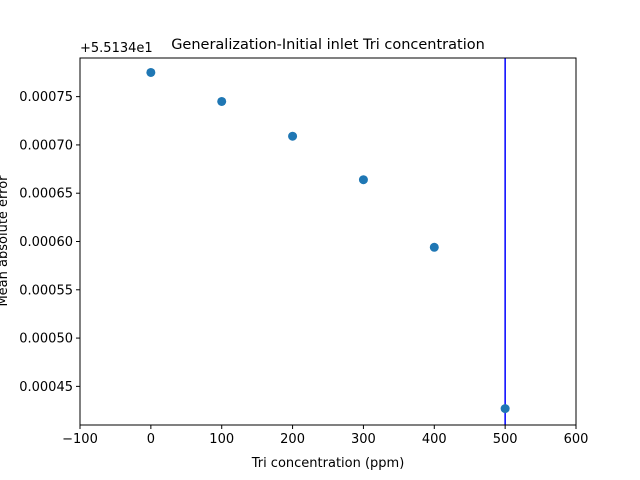 Image resolution: width=640 pixels, height=480 pixels. What do you see at coordinates (46, 194) in the screenshot?
I see `y-tick-label: 0.00065` at bounding box center [46, 194].